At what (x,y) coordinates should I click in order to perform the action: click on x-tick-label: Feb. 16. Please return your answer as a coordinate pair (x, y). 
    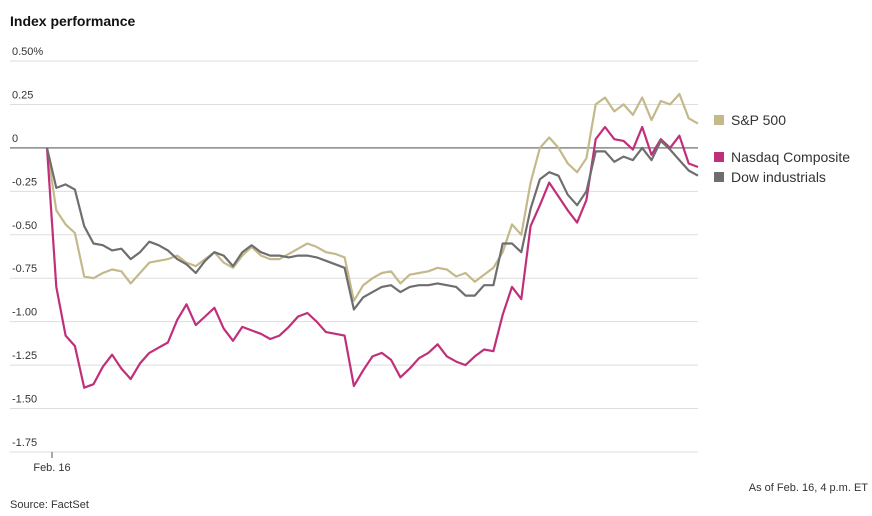
    Looking at the image, I should click on (51, 468).